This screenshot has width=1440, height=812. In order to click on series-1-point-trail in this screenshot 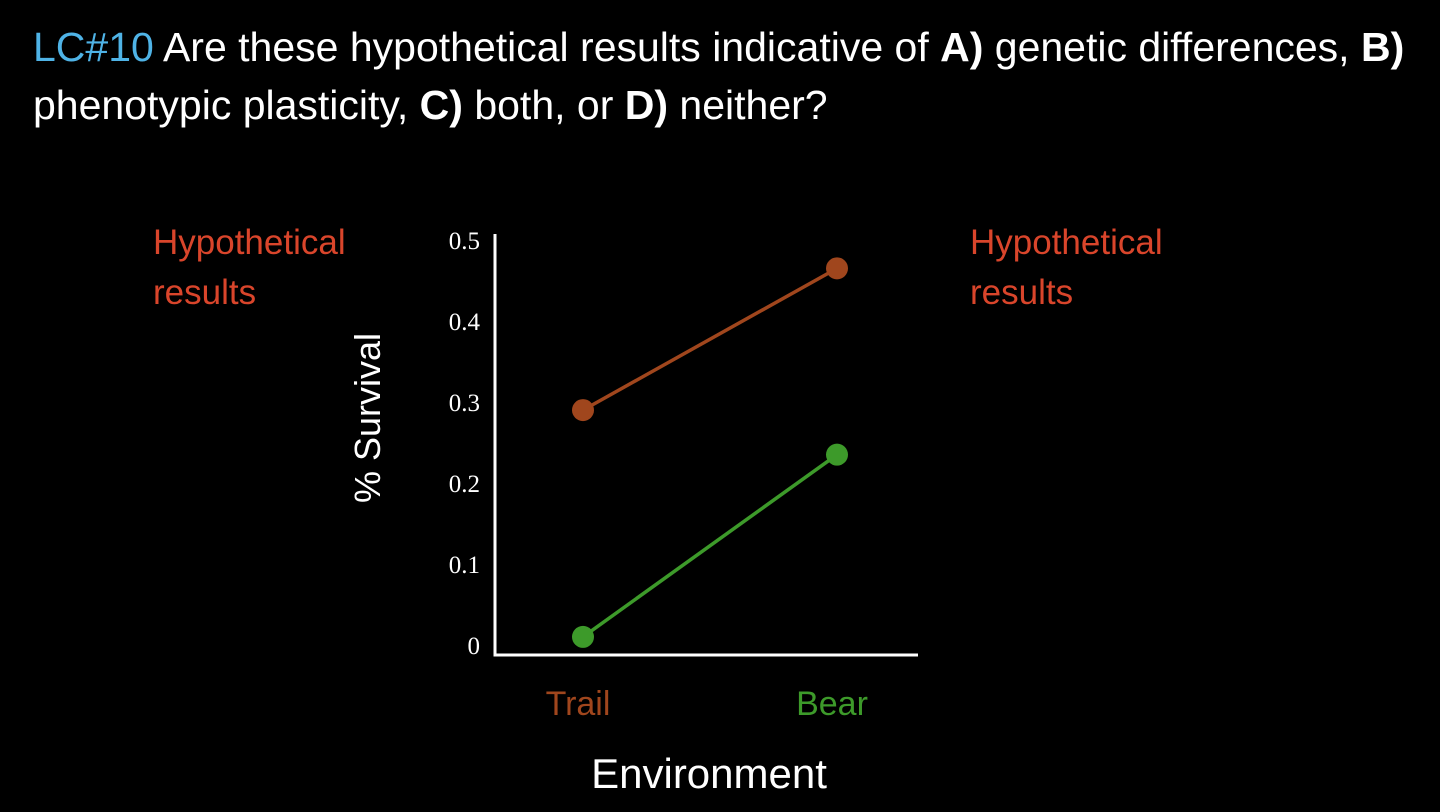, I will do `click(583, 410)`.